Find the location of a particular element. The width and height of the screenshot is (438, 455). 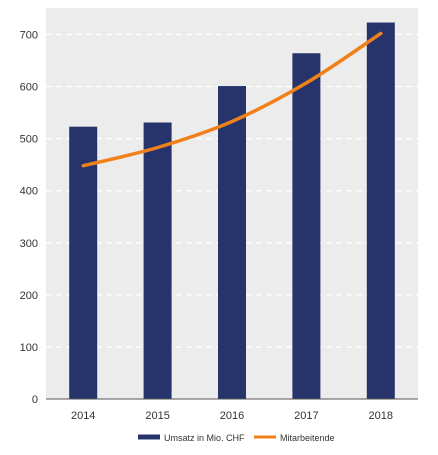

y-tick-label: 100 is located at coordinates (29, 348).